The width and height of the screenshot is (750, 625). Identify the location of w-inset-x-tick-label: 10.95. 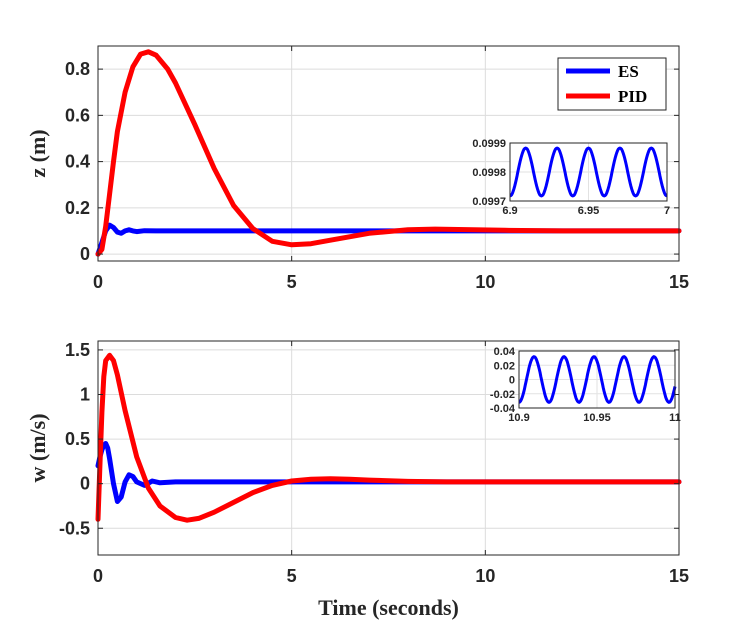
(597, 418).